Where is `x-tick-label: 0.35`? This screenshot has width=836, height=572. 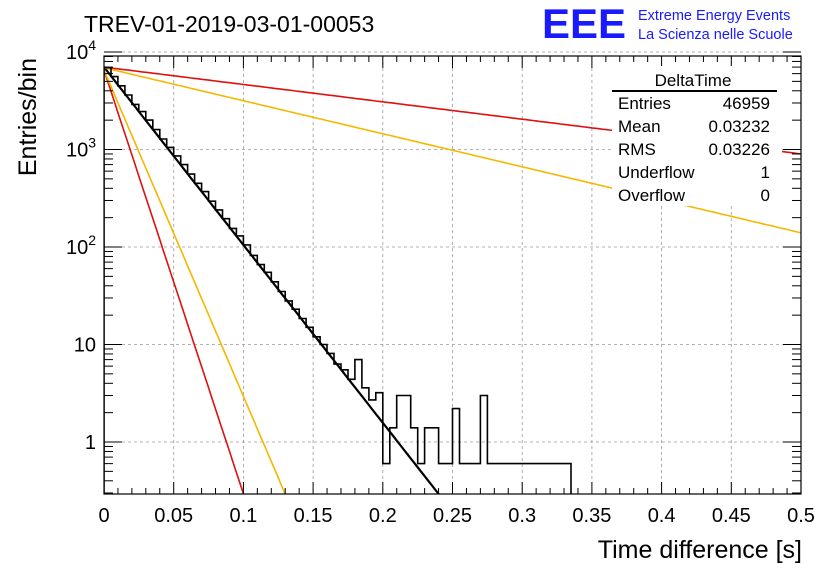 x-tick-label: 0.35 is located at coordinates (591, 516).